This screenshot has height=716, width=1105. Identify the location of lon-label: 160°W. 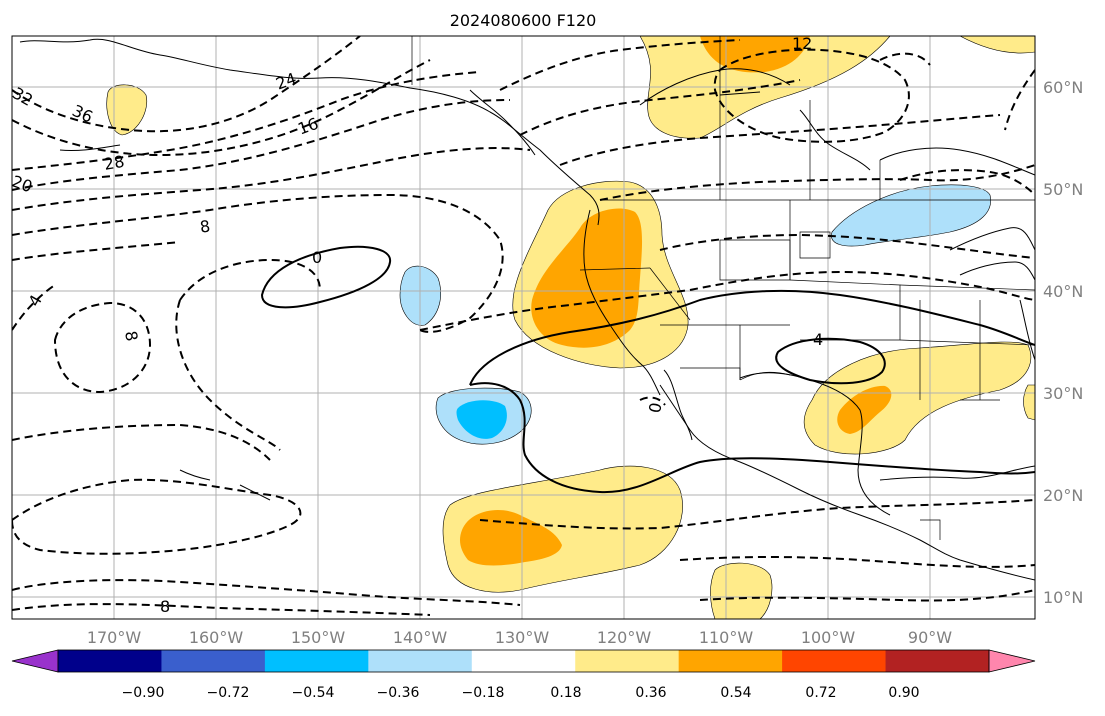
(216, 637).